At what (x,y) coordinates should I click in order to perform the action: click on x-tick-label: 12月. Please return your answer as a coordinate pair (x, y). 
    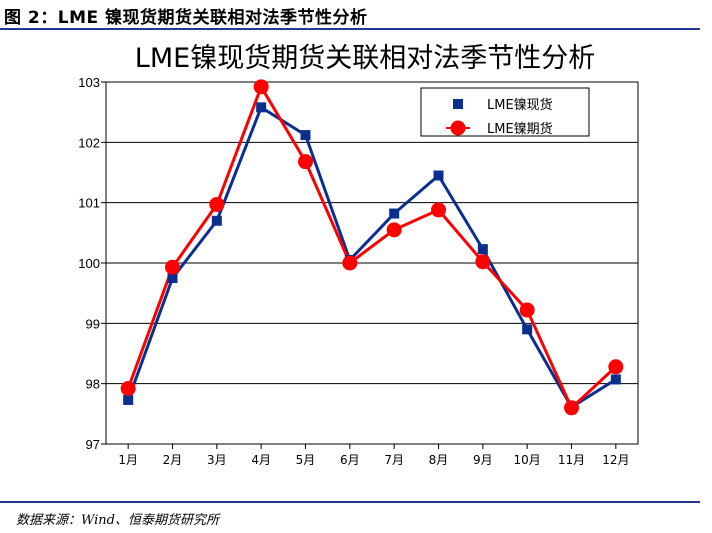
    Looking at the image, I should click on (615, 460).